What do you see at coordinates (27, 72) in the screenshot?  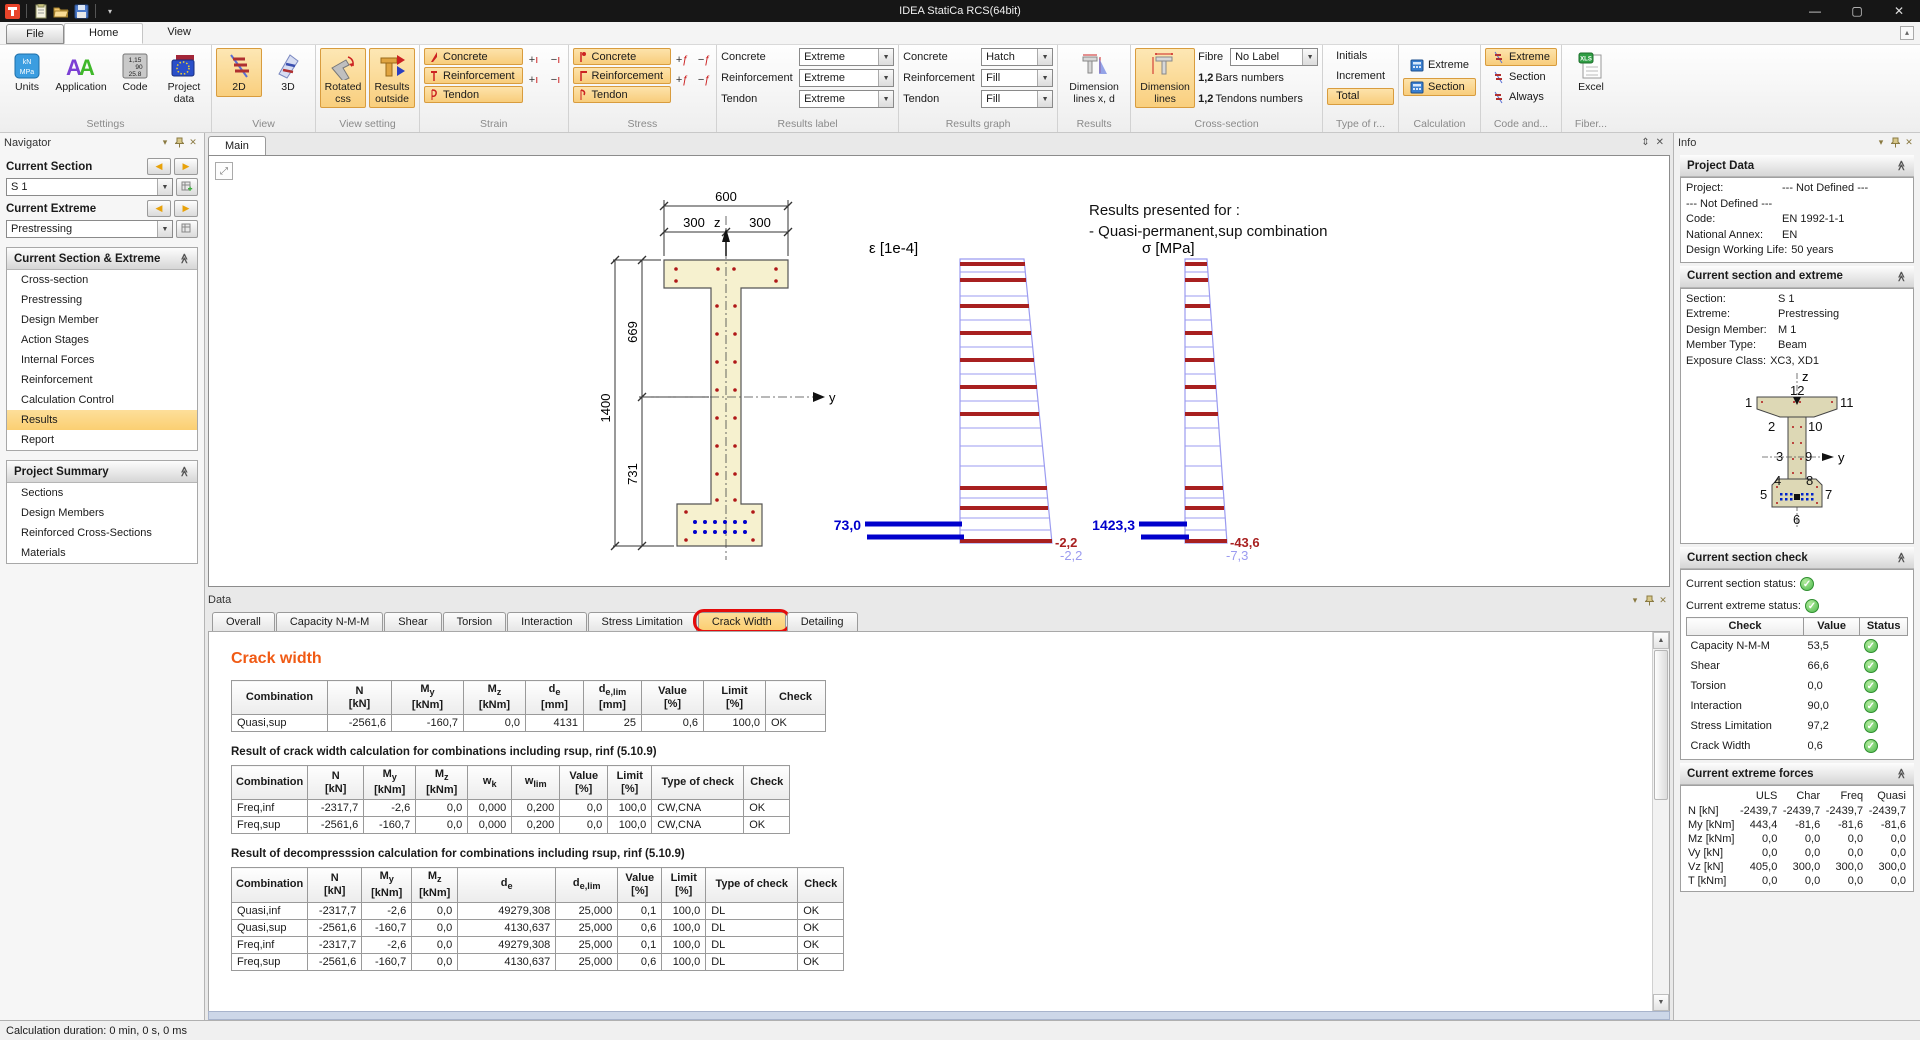 I see `units-button: kN MPa Units` at bounding box center [27, 72].